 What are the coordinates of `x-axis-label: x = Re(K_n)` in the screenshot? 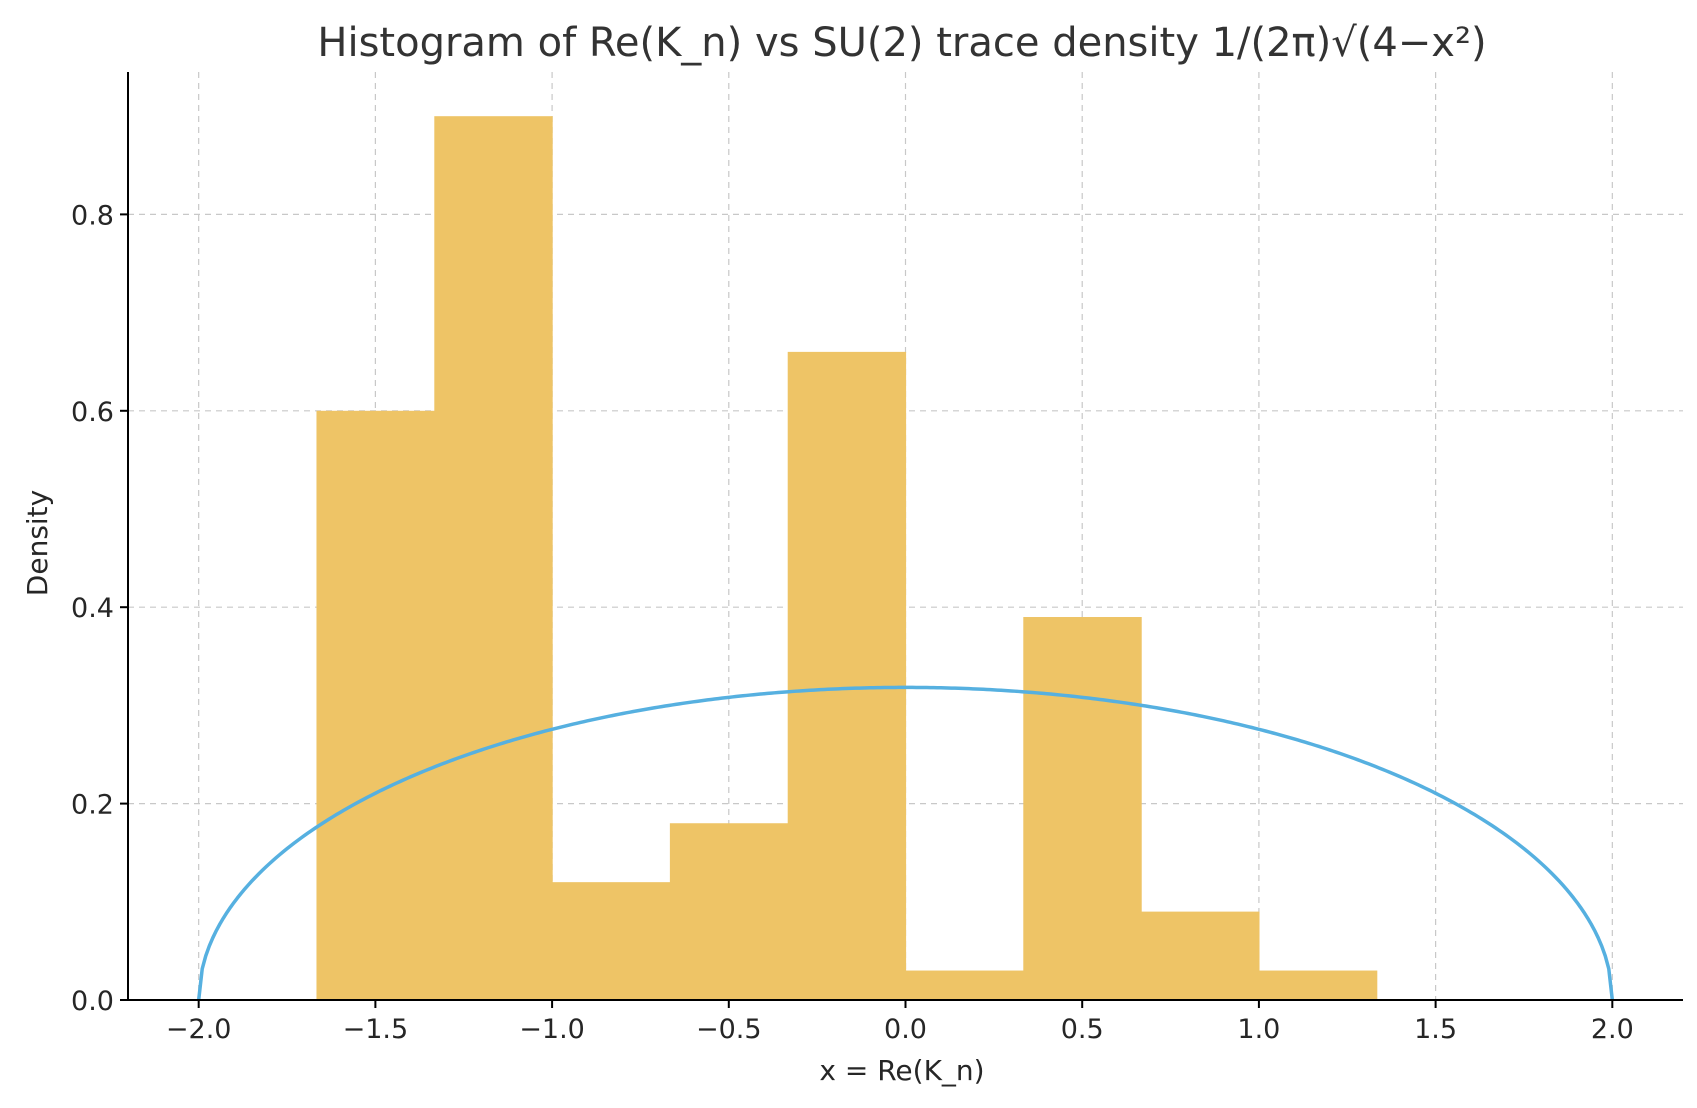 It's located at (901, 1070).